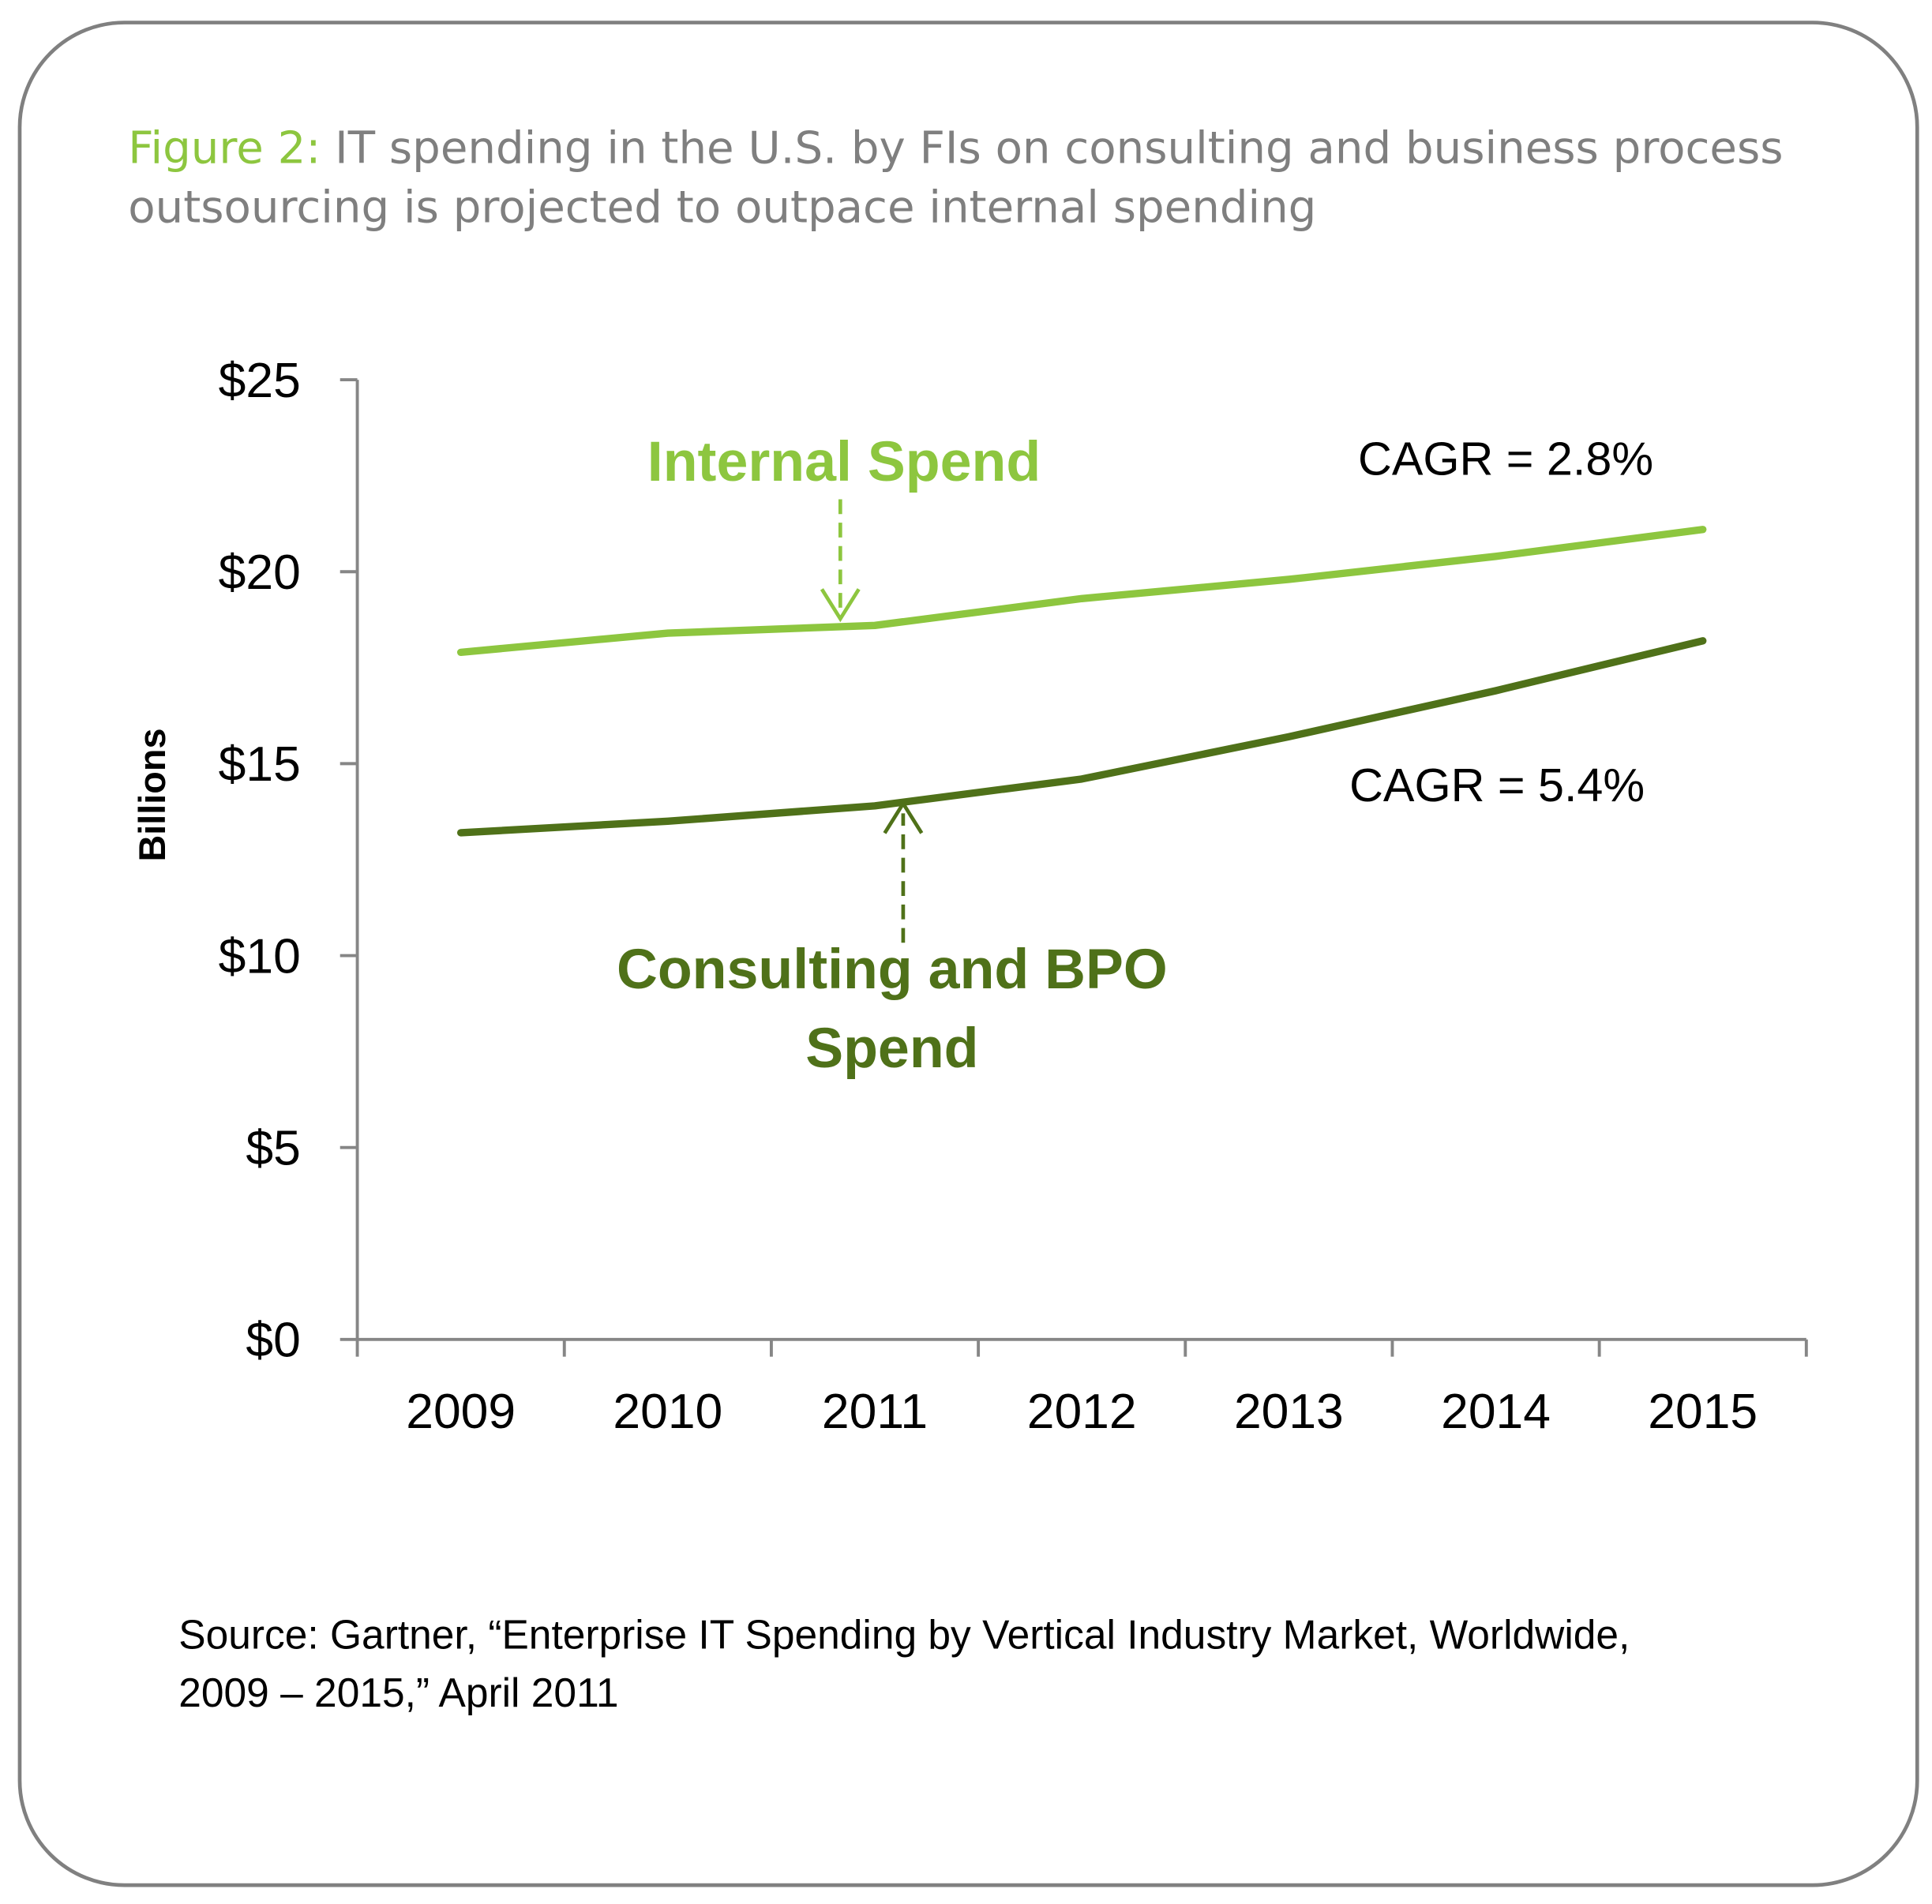 This screenshot has width=1932, height=1904. I want to click on internal-spend-label: Internal Spend, so click(844, 461).